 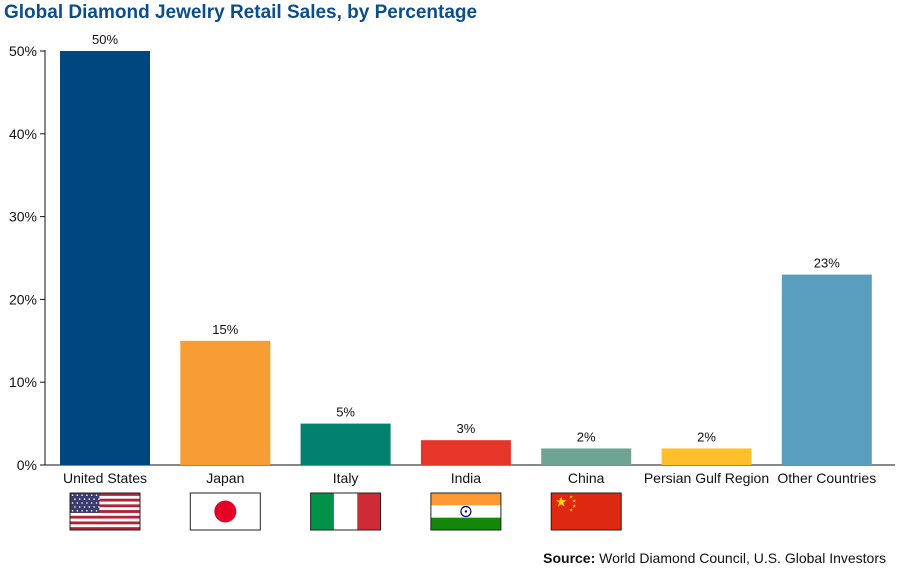 What do you see at coordinates (569, 558) in the screenshot?
I see `source-label: Source:` at bounding box center [569, 558].